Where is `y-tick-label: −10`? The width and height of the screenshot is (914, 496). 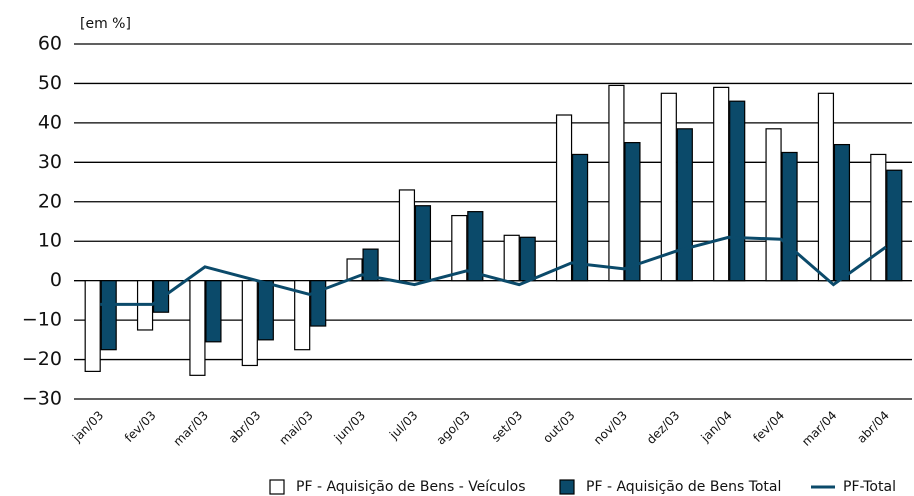 y-tick-label: −10 is located at coordinates (42, 320).